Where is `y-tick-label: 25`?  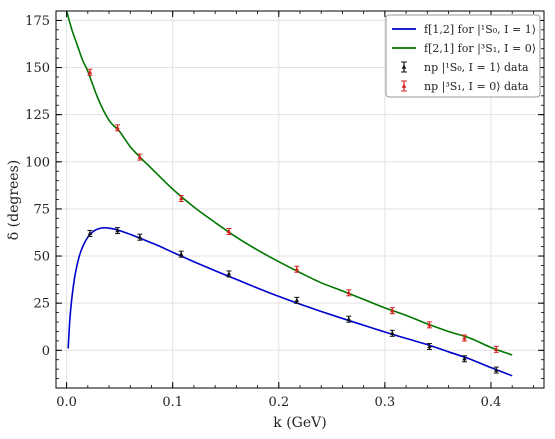
y-tick-label: 25 is located at coordinates (41, 304).